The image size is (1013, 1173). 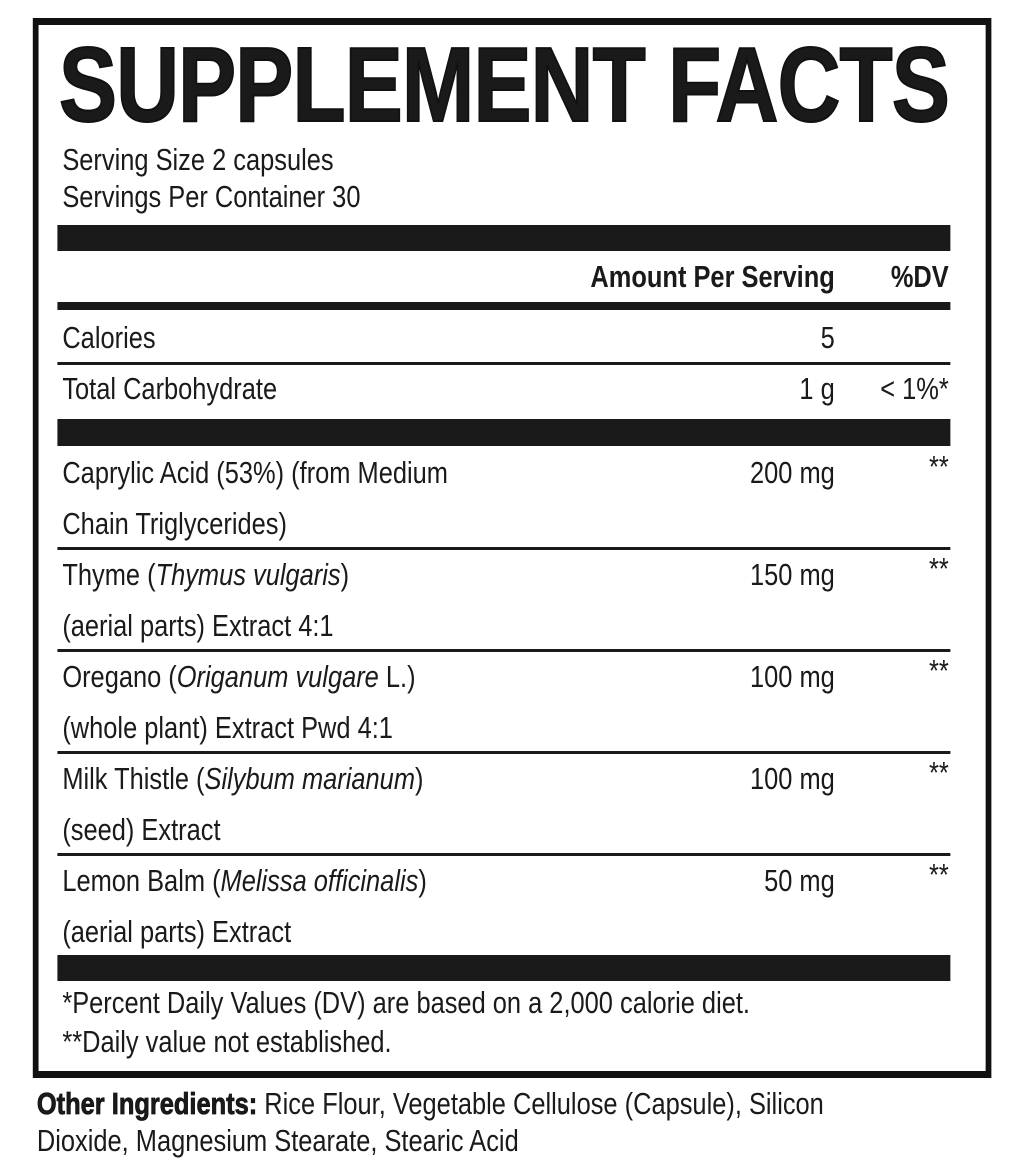 I want to click on ingredient-name-text: Caprylic Acid (53%) (from Medium, so click(x=255, y=472).